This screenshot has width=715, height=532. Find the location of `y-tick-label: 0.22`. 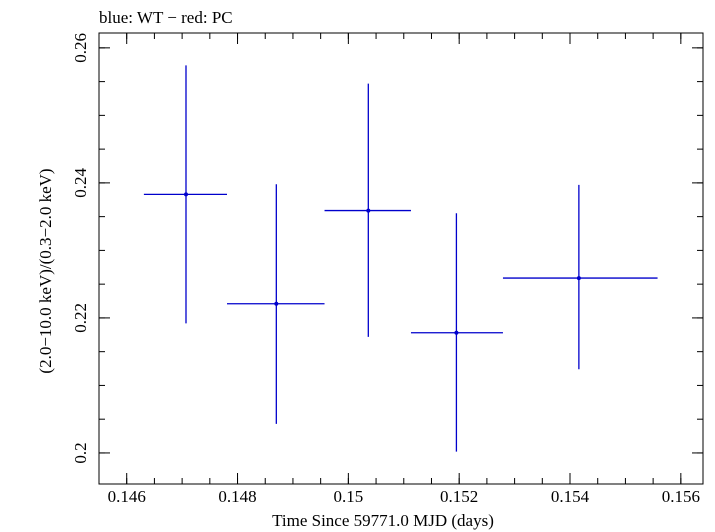

y-tick-label: 0.22 is located at coordinates (80, 318).